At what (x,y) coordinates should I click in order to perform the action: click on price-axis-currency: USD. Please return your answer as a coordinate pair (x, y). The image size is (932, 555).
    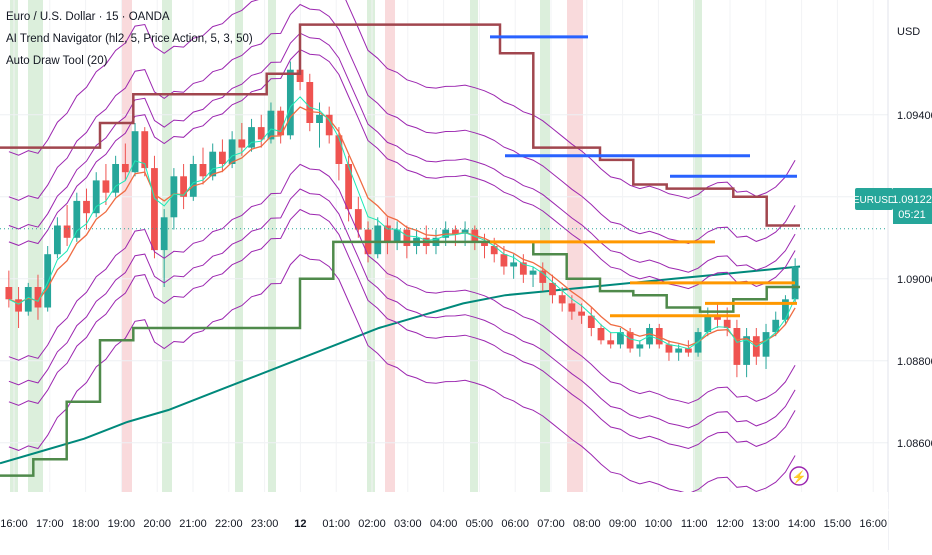
    Looking at the image, I should click on (908, 32).